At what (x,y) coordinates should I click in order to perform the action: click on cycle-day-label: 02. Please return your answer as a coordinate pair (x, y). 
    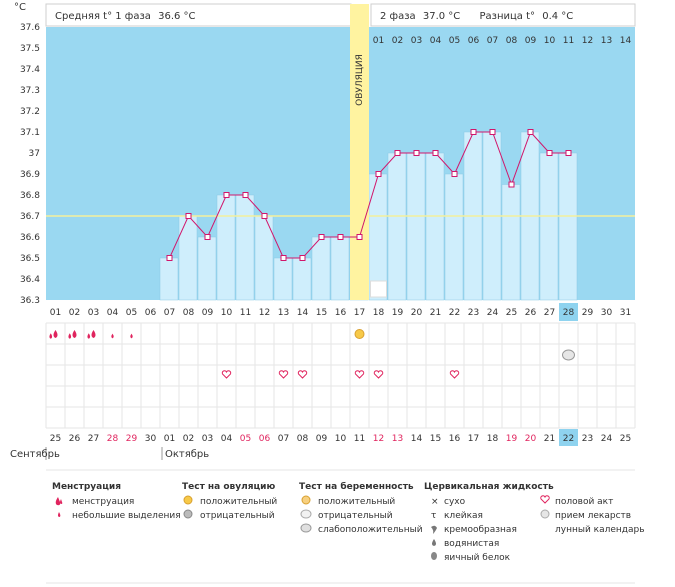
    Looking at the image, I should click on (74, 313).